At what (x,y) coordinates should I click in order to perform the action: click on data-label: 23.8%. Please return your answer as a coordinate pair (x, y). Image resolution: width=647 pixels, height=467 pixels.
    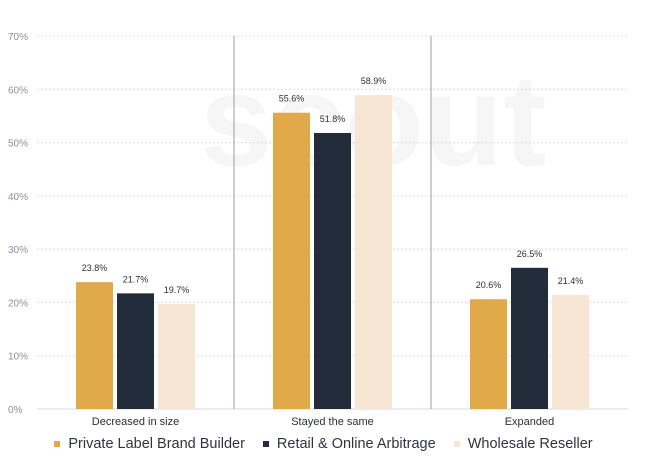
    Looking at the image, I should click on (95, 268).